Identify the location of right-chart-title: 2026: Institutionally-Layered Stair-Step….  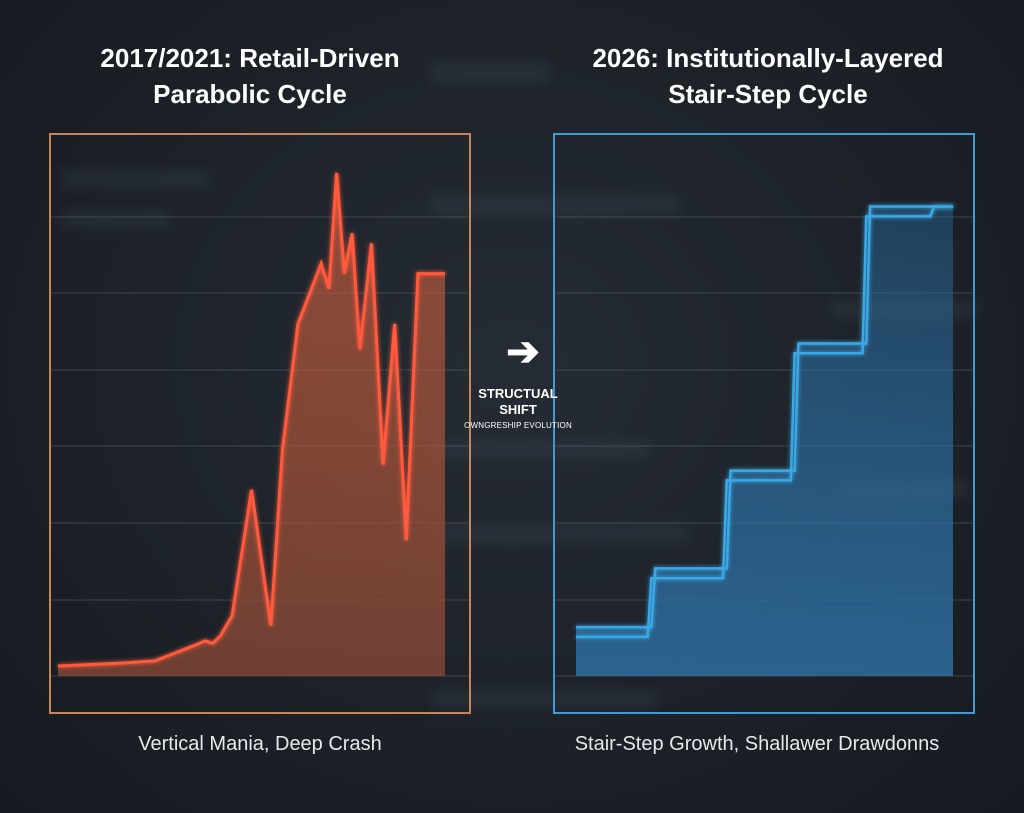
(768, 76).